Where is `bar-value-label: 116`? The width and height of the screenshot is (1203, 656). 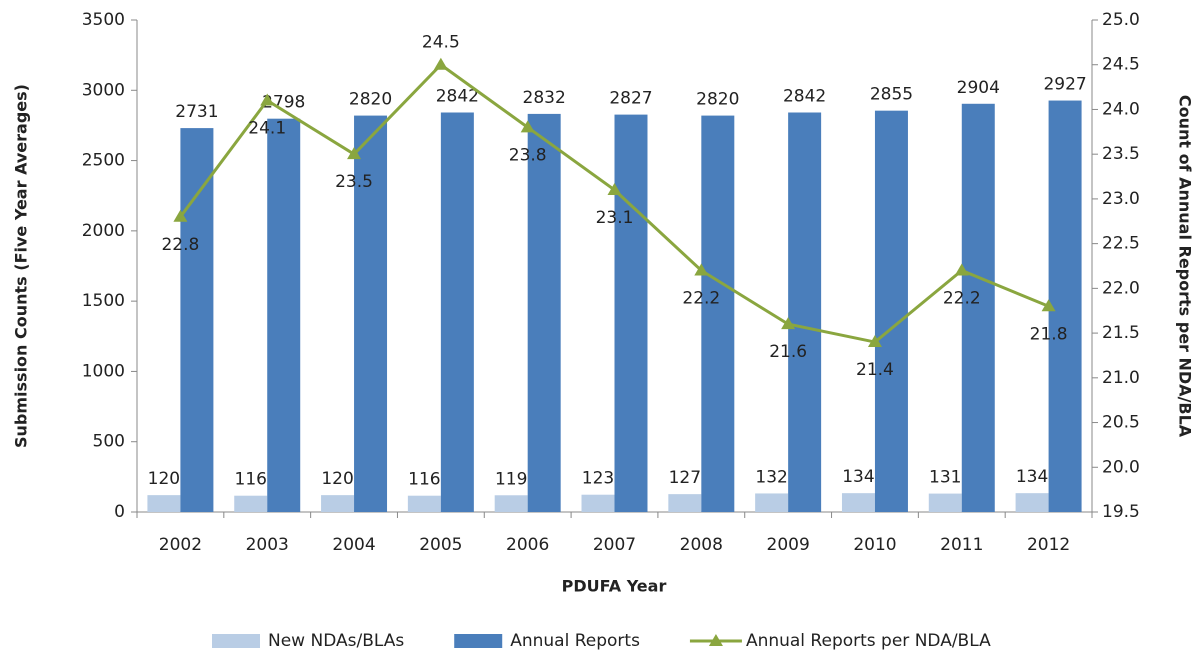
bar-value-label: 116 is located at coordinates (424, 480).